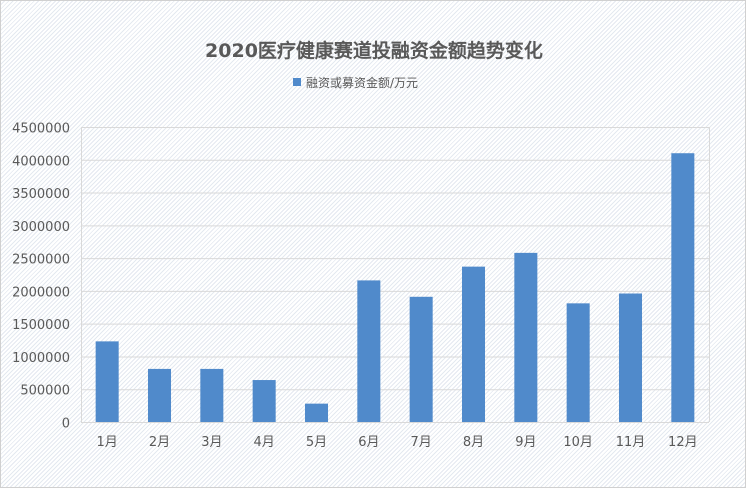  What do you see at coordinates (316, 442) in the screenshot?
I see `x-tick-label: 5月` at bounding box center [316, 442].